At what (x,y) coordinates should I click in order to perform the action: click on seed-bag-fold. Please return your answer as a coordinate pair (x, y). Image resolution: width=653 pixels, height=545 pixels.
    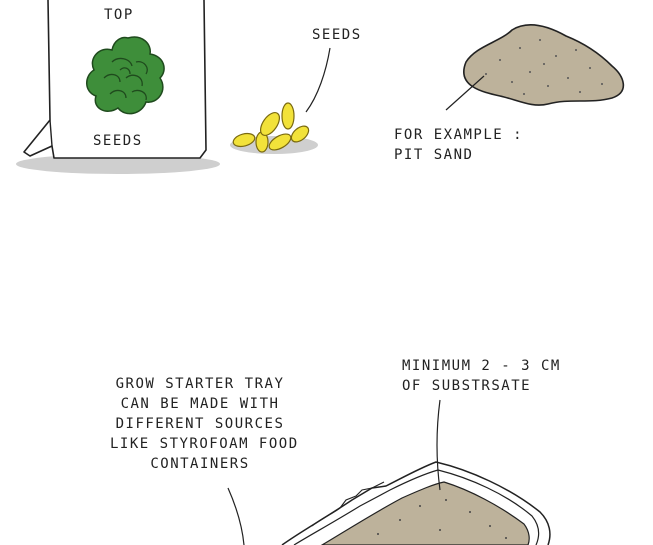
    Looking at the image, I should click on (51, 133).